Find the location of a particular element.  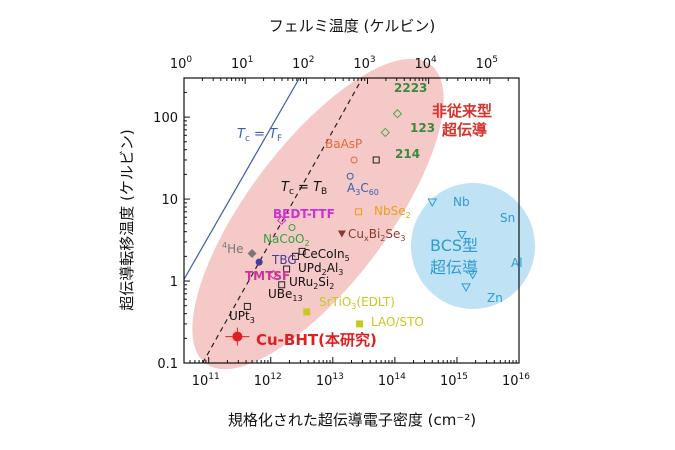

top-axis-title: フェルミ温度 (ケルビン) is located at coordinates (352, 26).